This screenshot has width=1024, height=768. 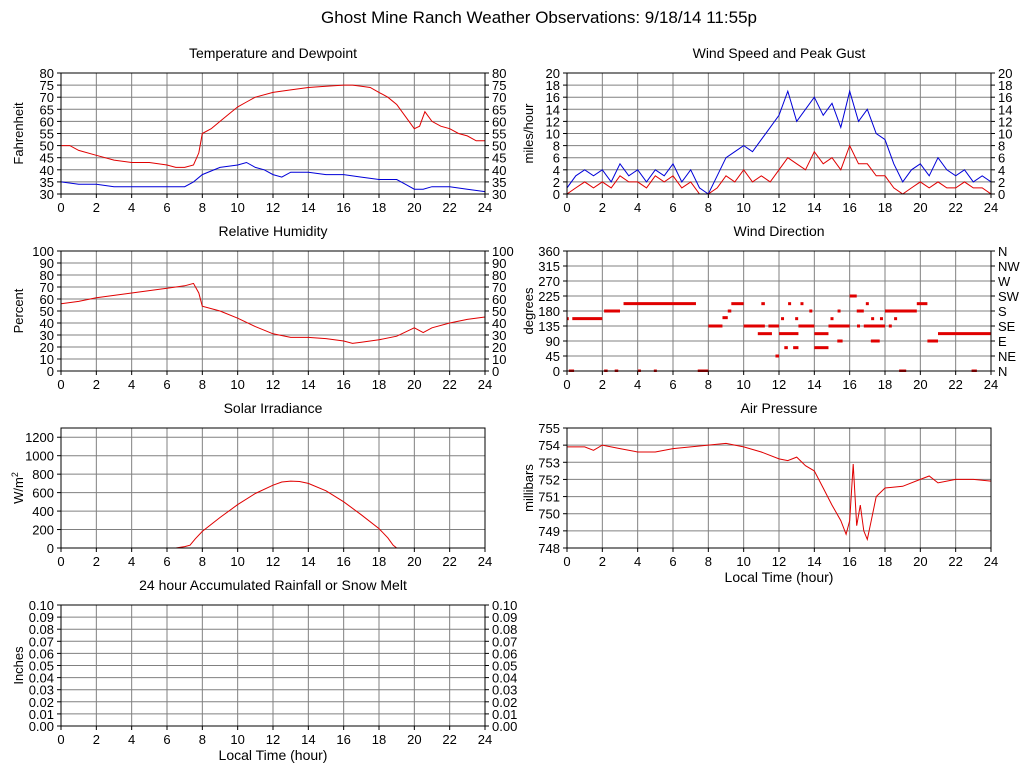 I want to click on tick-label-y: 14, so click(x=553, y=109).